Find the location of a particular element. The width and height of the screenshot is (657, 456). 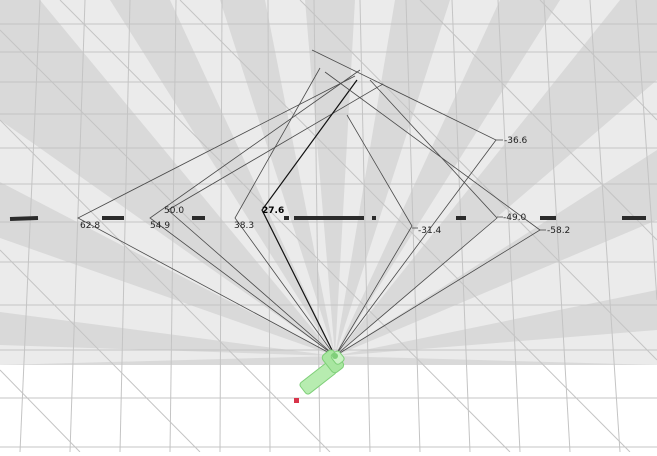

label-leaders is located at coordinates (479, 185).